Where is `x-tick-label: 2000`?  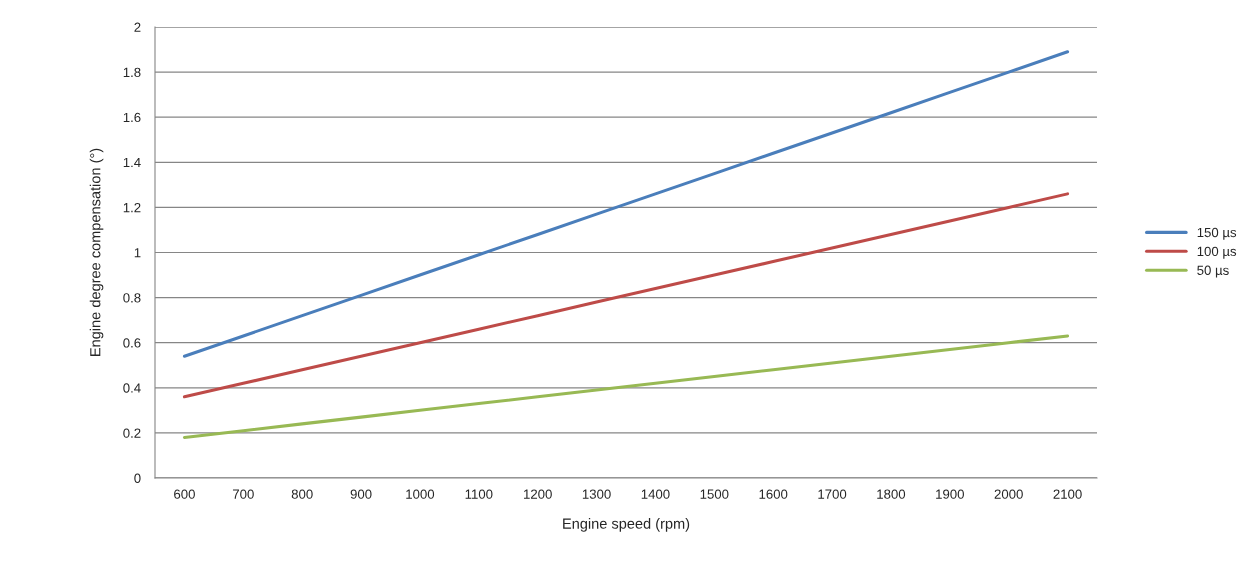
x-tick-label: 2000 is located at coordinates (1008, 494).